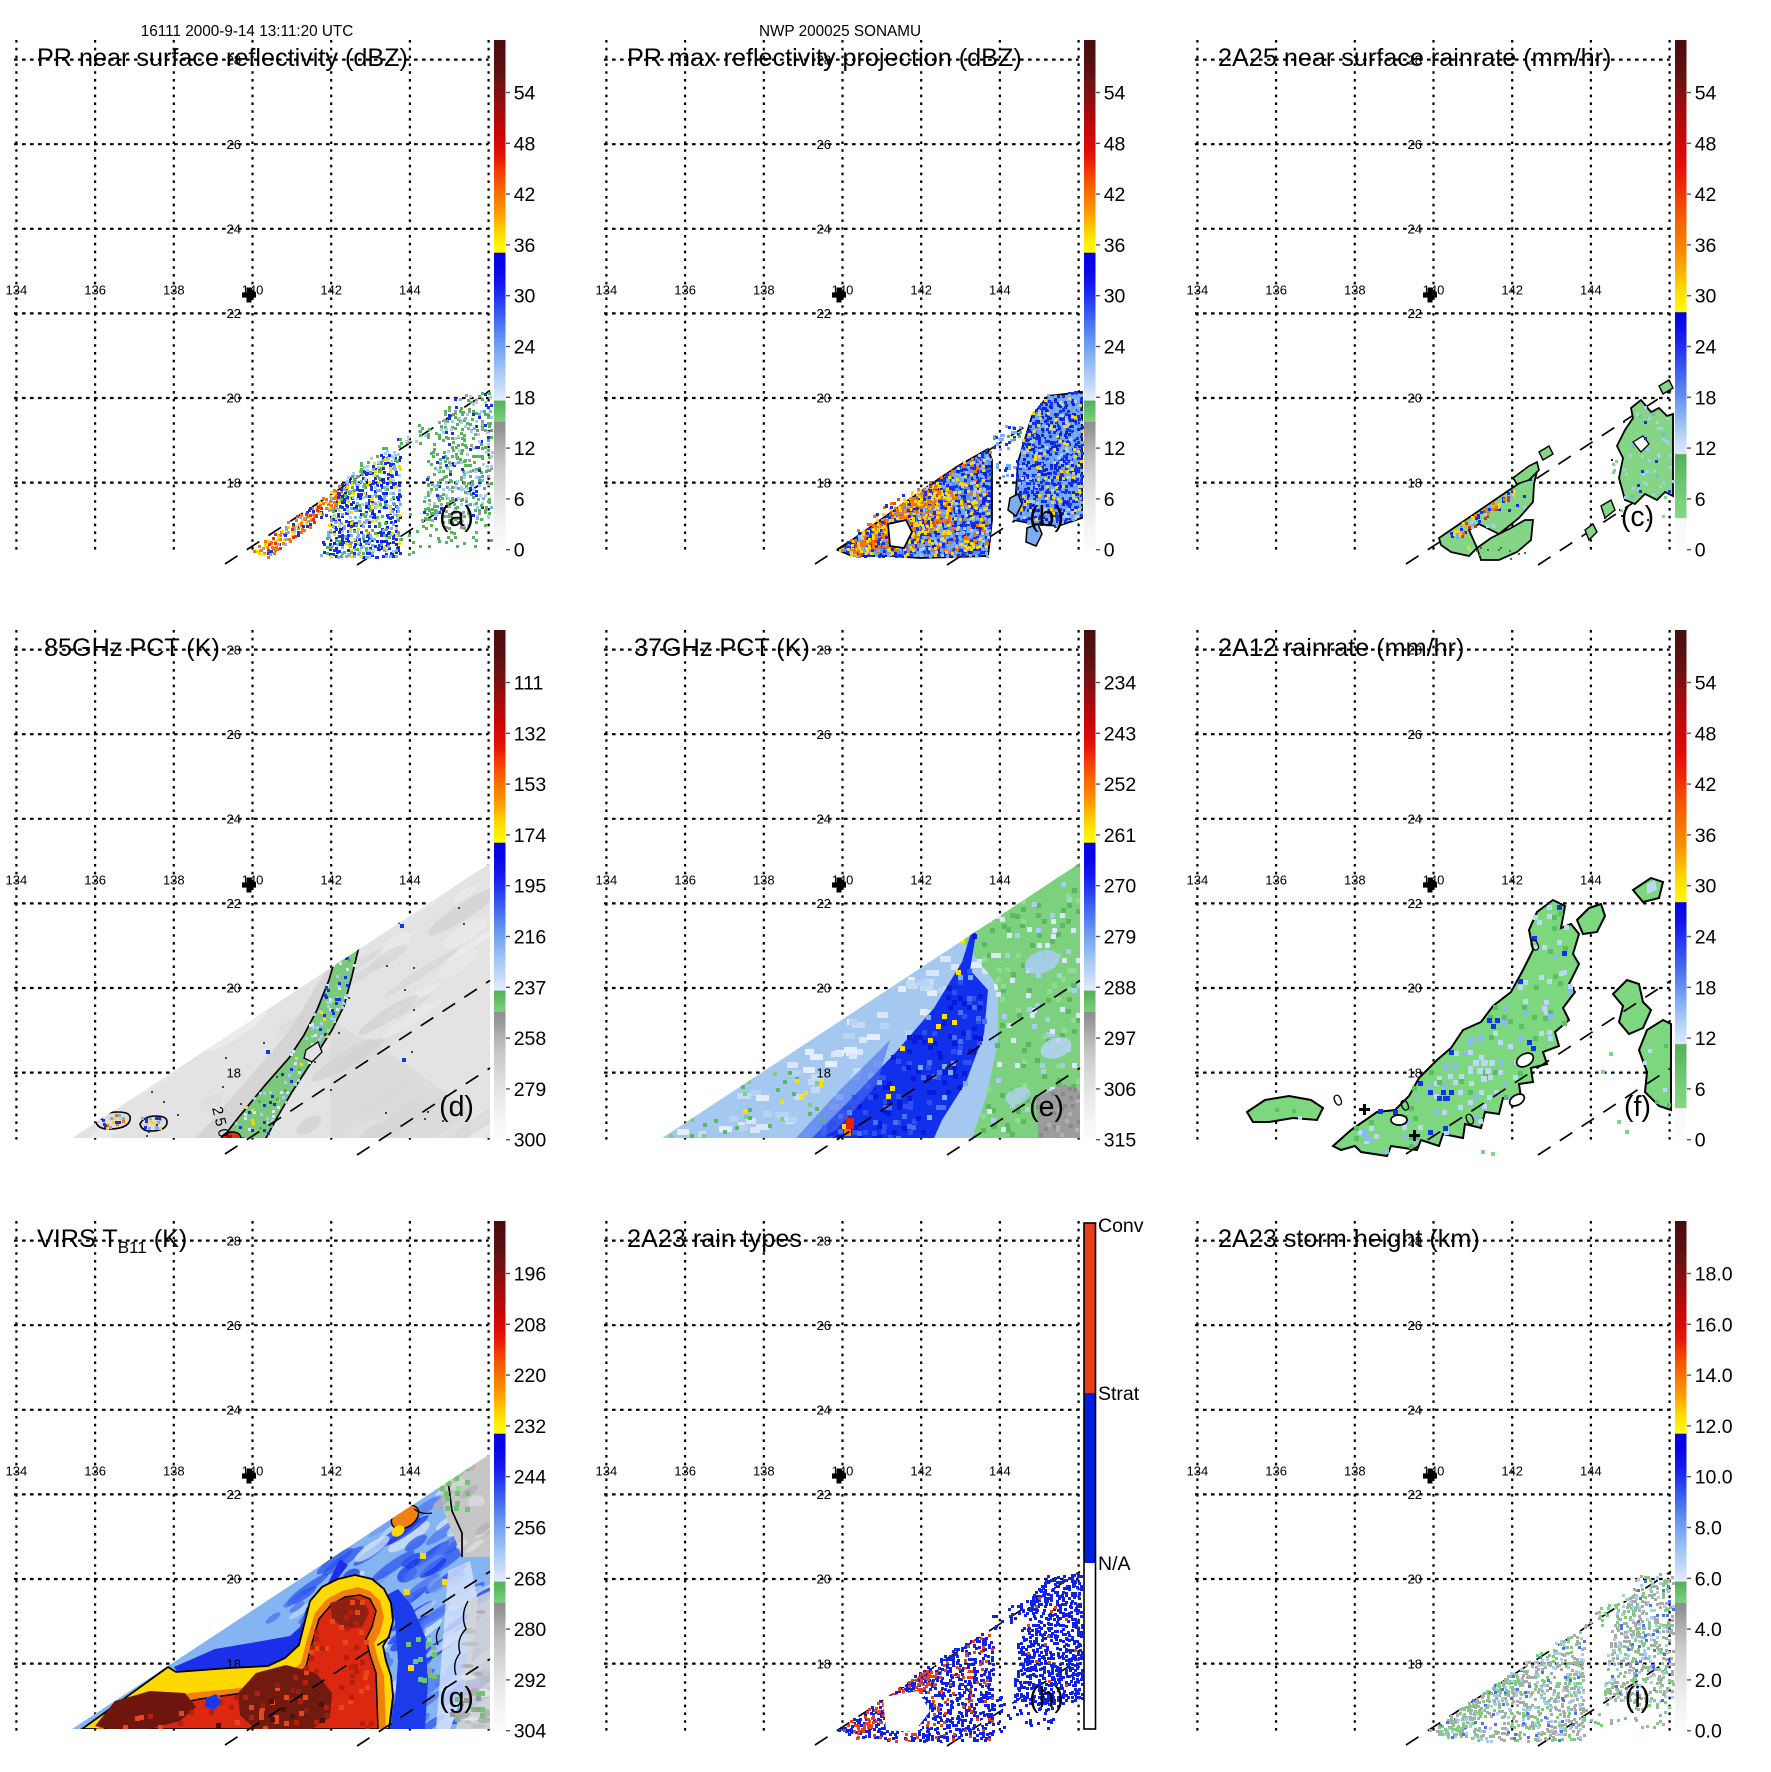 Image resolution: width=1771 pixels, height=1772 pixels. What do you see at coordinates (1708, 1529) in the screenshot?
I see `svg-text: 8.0` at bounding box center [1708, 1529].